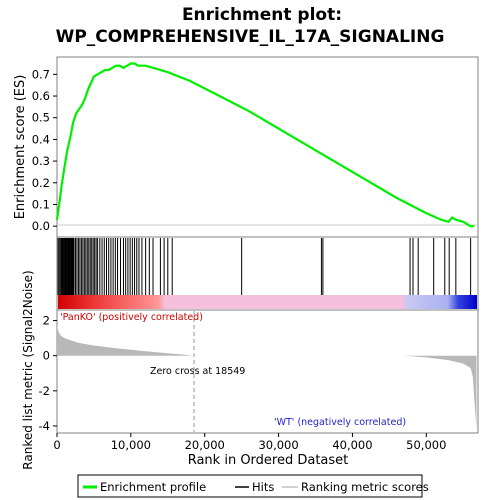  What do you see at coordinates (352, 445) in the screenshot?
I see `x-tick-label: 40,000` at bounding box center [352, 445].